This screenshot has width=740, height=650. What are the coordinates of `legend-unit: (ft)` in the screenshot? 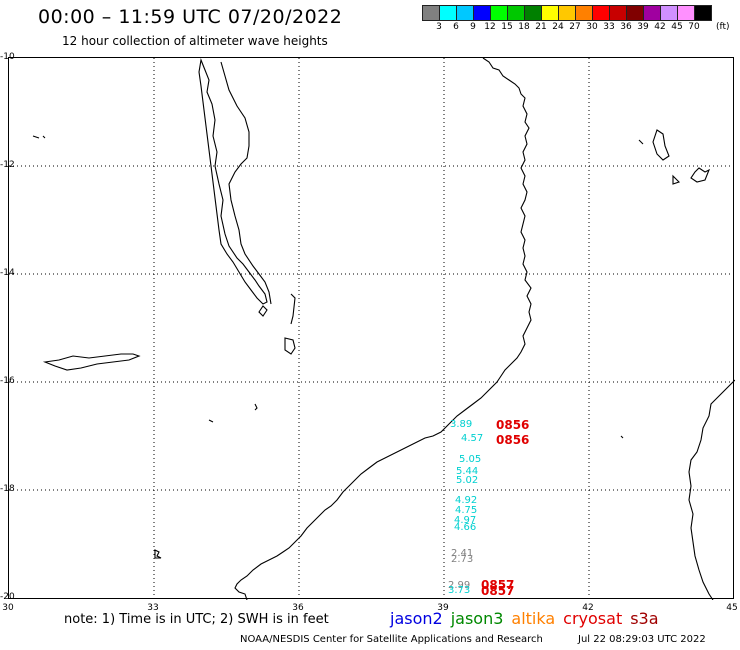 It's located at (723, 27).